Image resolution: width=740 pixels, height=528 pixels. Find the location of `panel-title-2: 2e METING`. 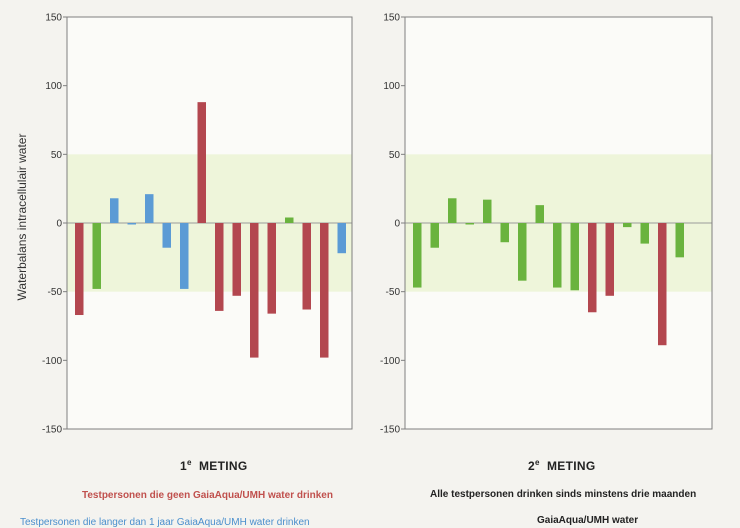

panel-title-2: 2e METING is located at coordinates (561, 465).